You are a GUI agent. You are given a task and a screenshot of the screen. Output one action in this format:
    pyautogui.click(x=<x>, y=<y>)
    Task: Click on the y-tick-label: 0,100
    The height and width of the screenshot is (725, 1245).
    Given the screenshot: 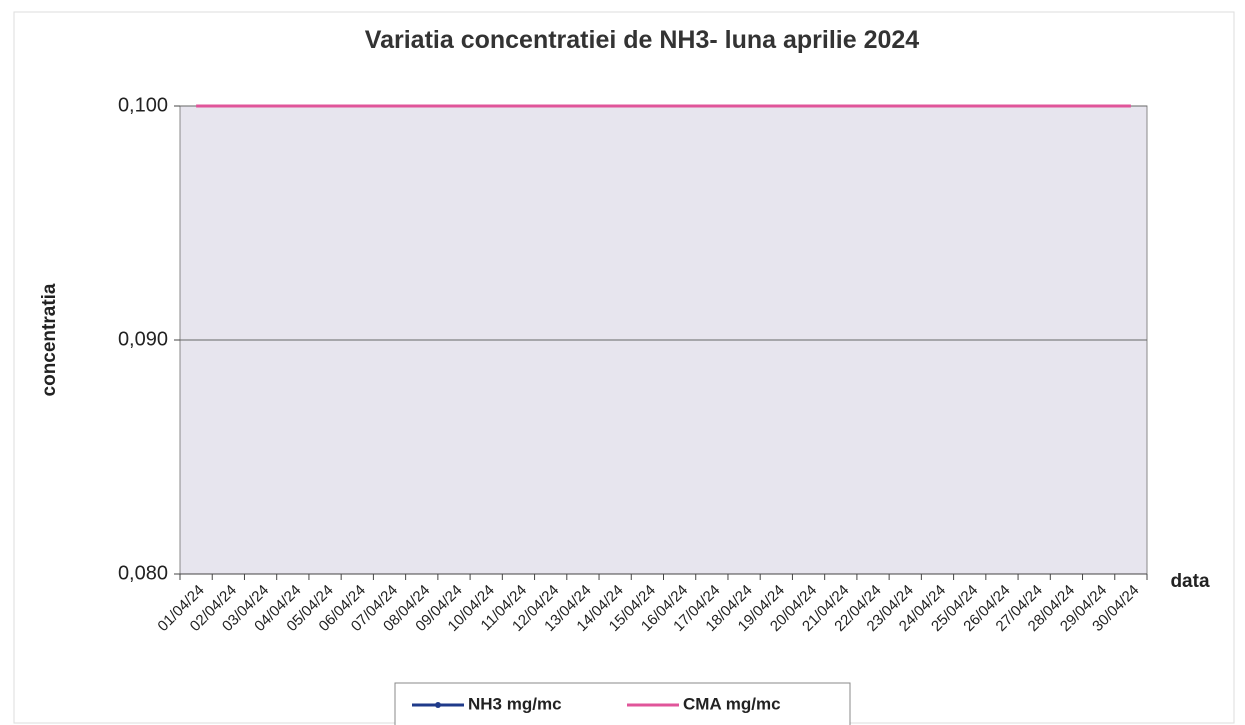 What is the action you would take?
    pyautogui.click(x=143, y=105)
    